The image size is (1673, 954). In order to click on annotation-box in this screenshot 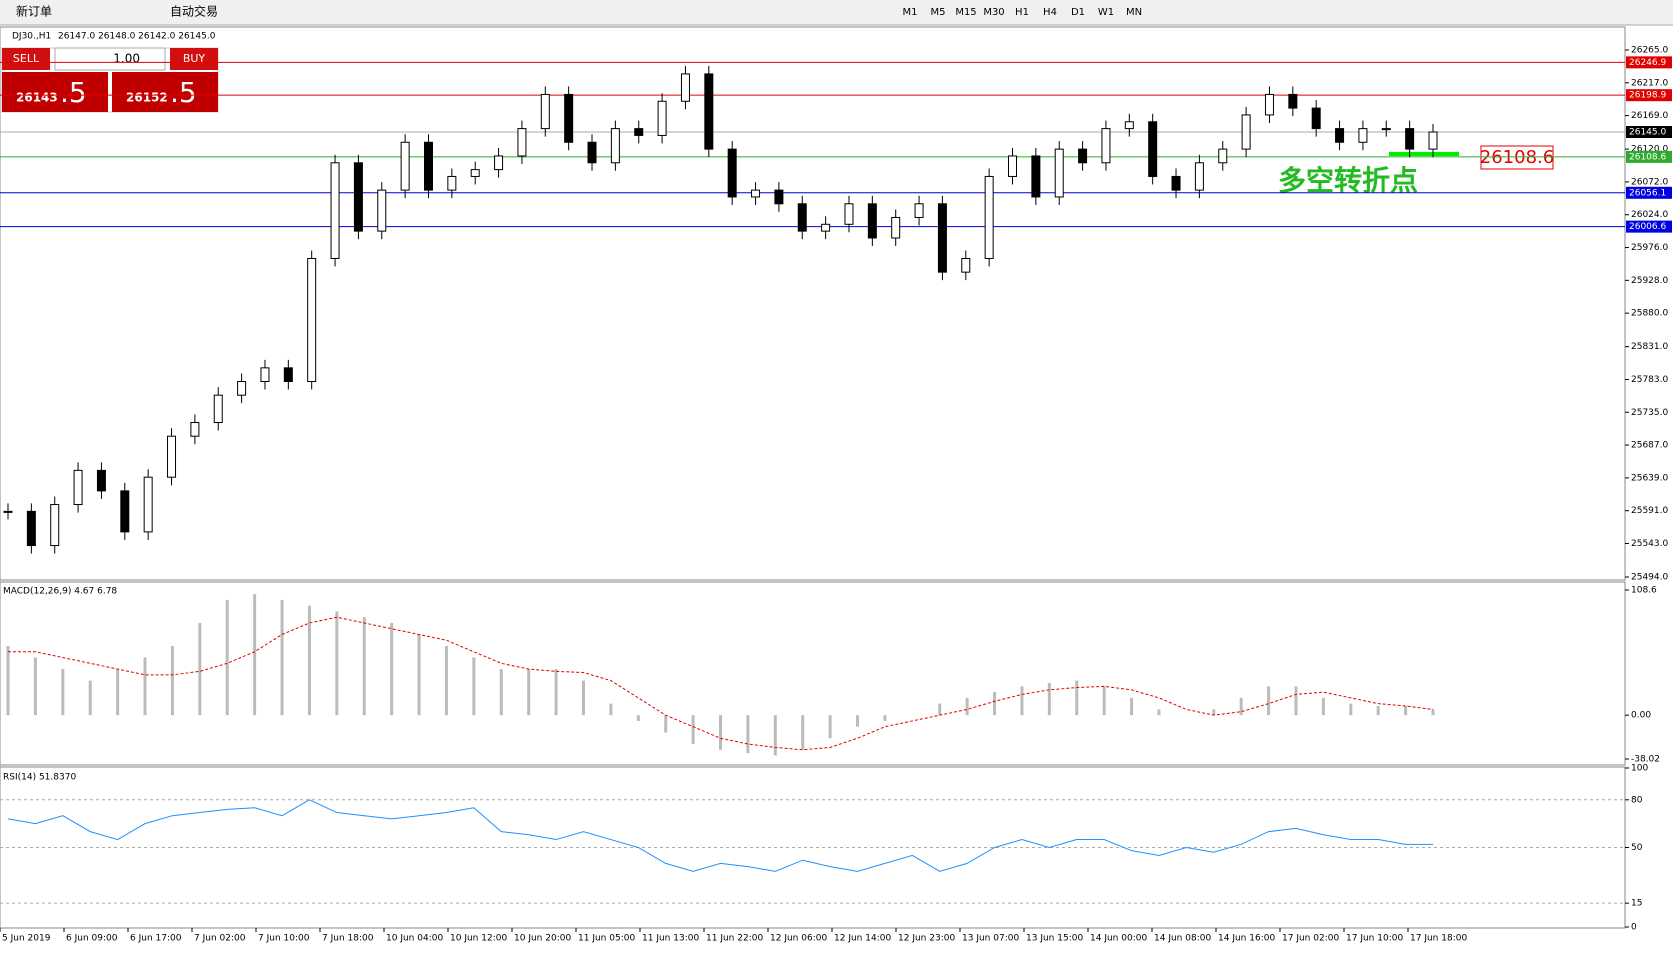, I will do `click(1517, 157)`.